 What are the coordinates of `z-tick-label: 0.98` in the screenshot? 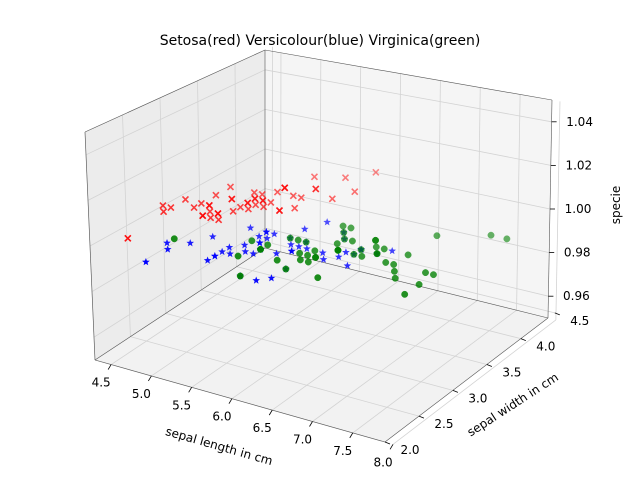 It's located at (577, 253).